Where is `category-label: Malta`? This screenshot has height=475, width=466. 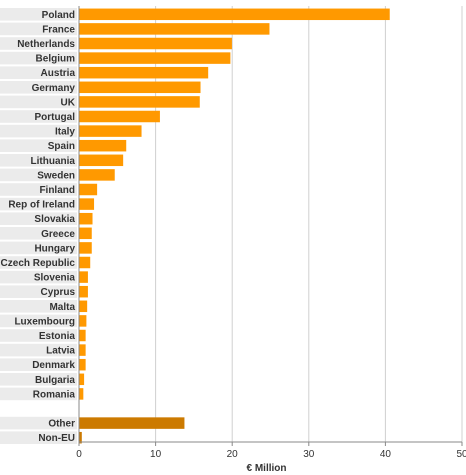
category-label: Malta is located at coordinates (62, 307).